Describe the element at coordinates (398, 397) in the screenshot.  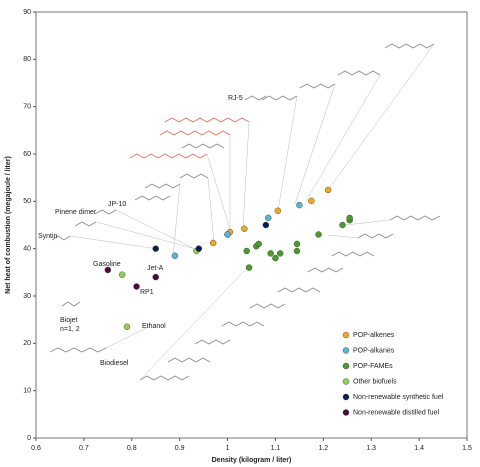
I see `legend-label: Non-renewable synthetic fuel` at that location.